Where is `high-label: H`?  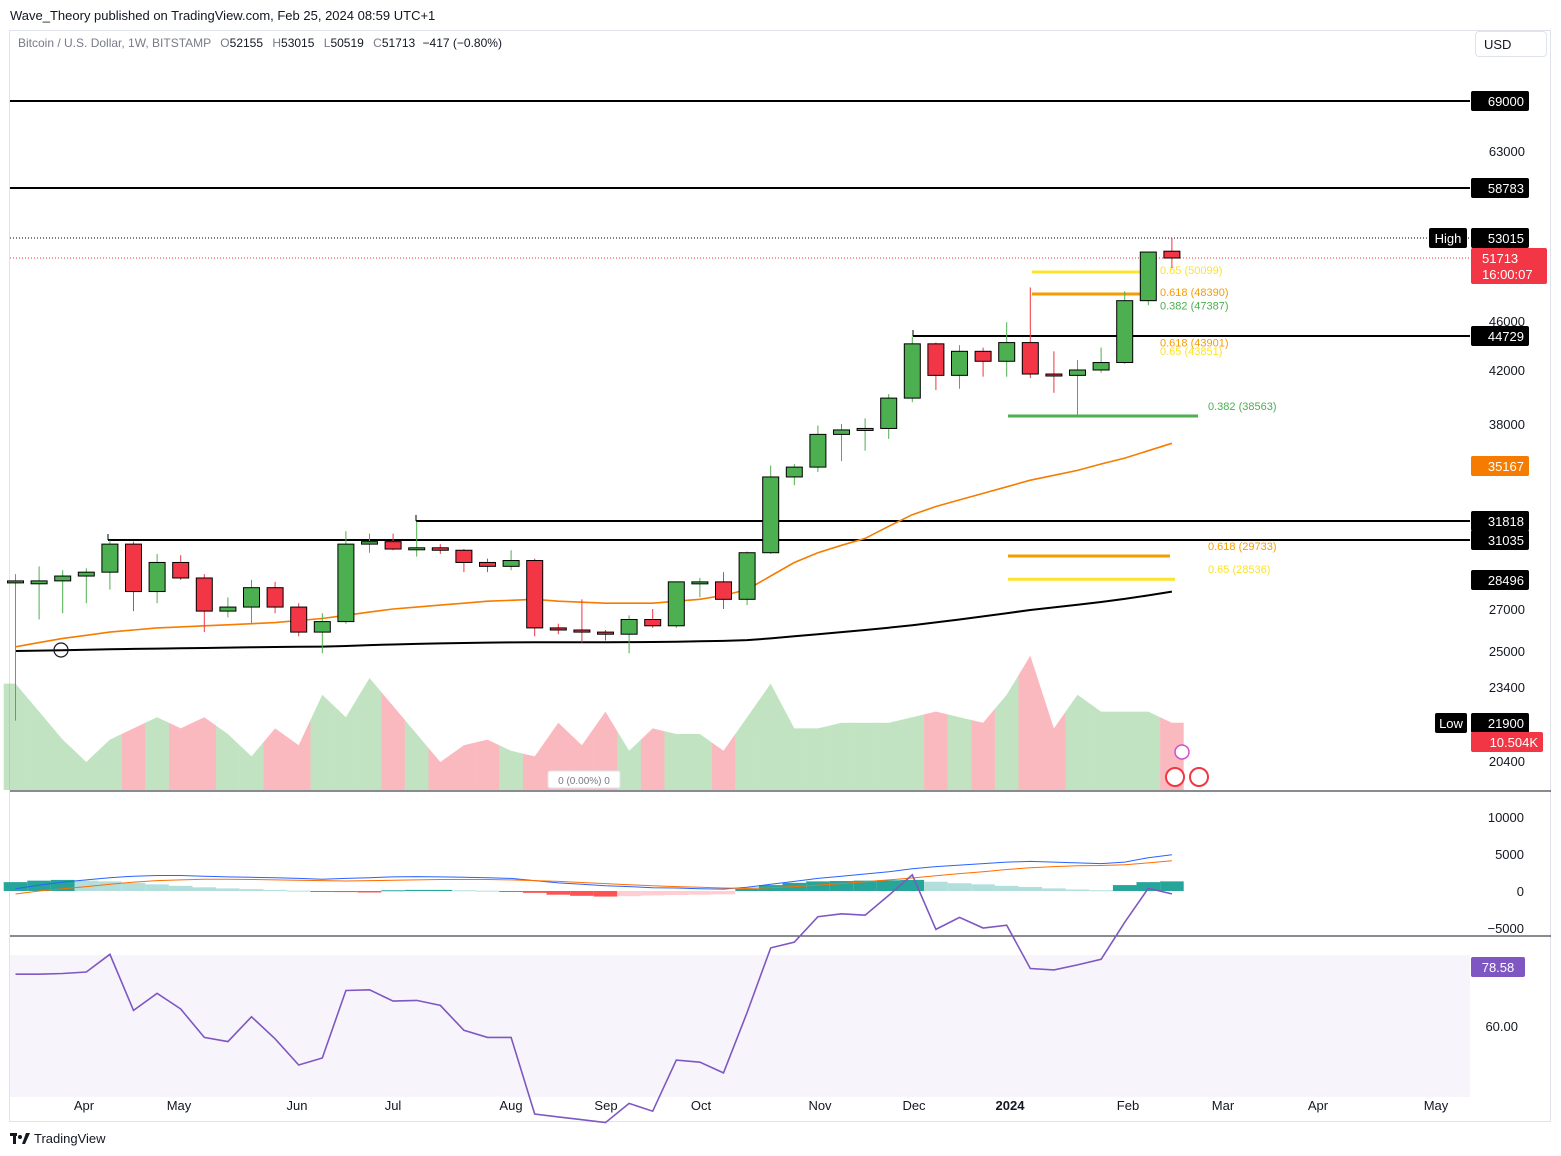 high-label: H is located at coordinates (277, 43).